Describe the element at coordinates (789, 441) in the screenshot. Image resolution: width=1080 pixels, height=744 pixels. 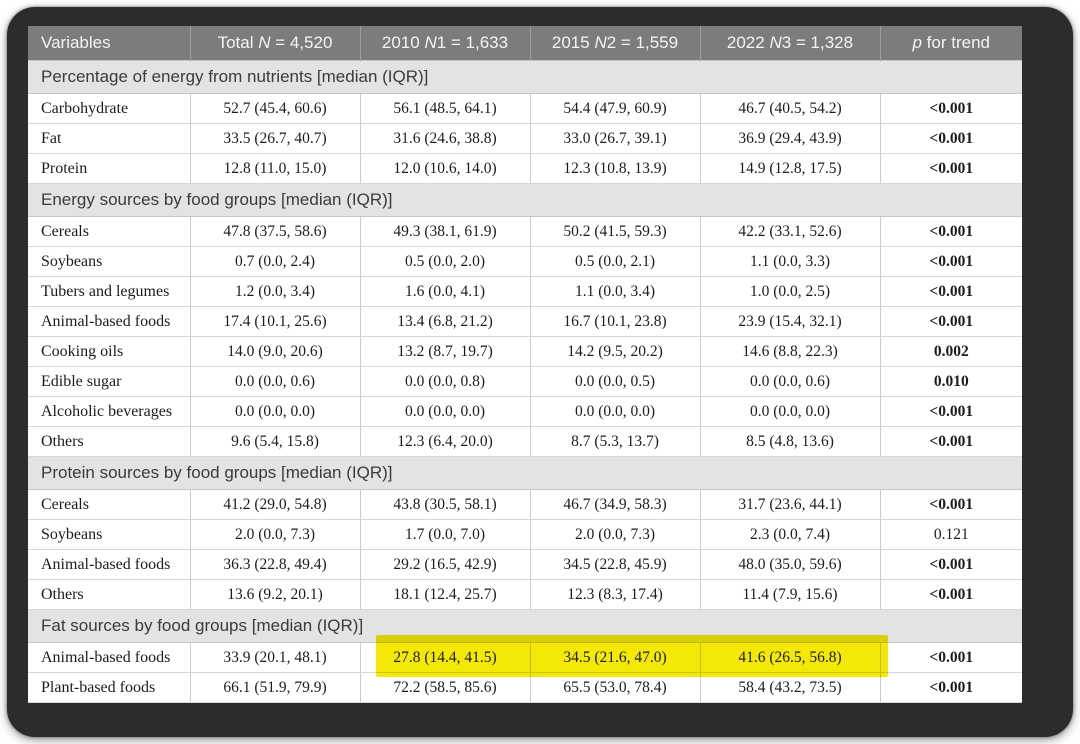
I see `value-cell-y2022: 8.5 (4.8, 13.6)` at that location.